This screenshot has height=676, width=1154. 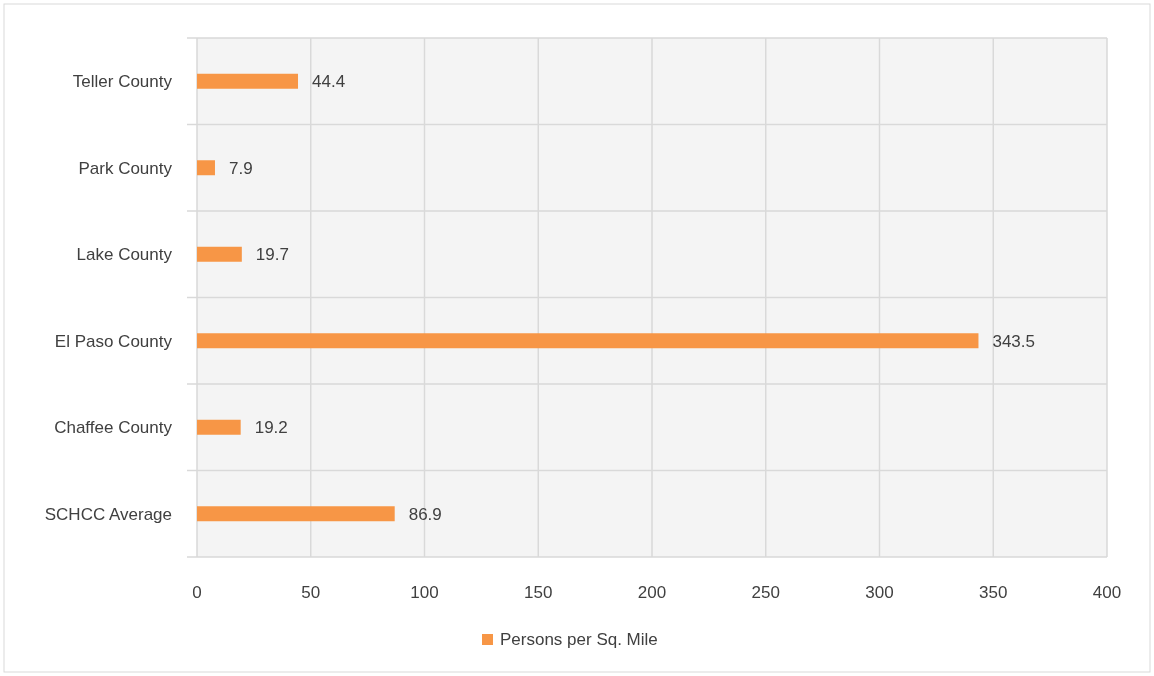 What do you see at coordinates (272, 255) in the screenshot?
I see `data-label: 19.7` at bounding box center [272, 255].